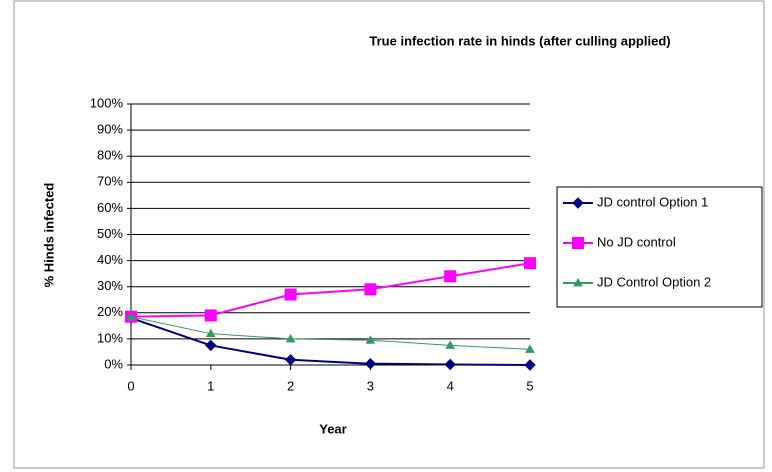 The image size is (772, 472). I want to click on y-tick-label: 0%, so click(113, 363).